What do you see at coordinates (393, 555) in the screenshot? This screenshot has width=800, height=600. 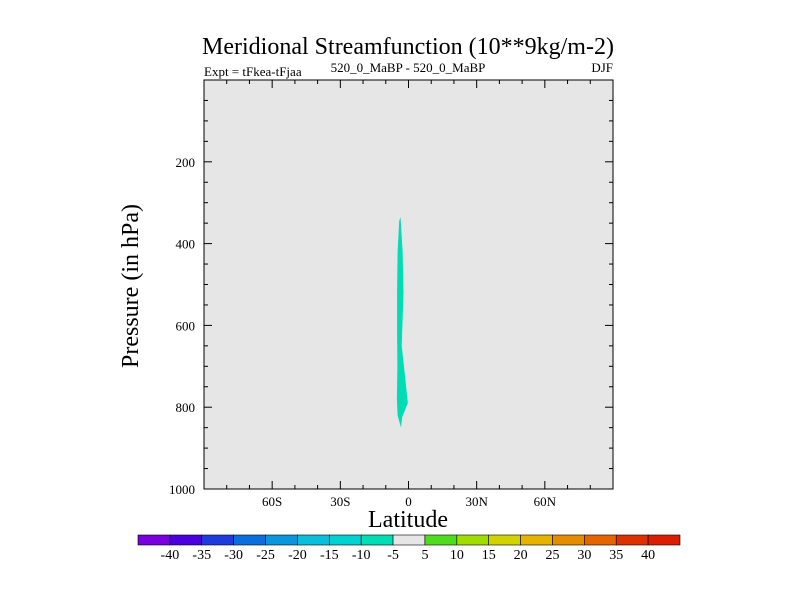 I see `colorbar-label: -5` at bounding box center [393, 555].